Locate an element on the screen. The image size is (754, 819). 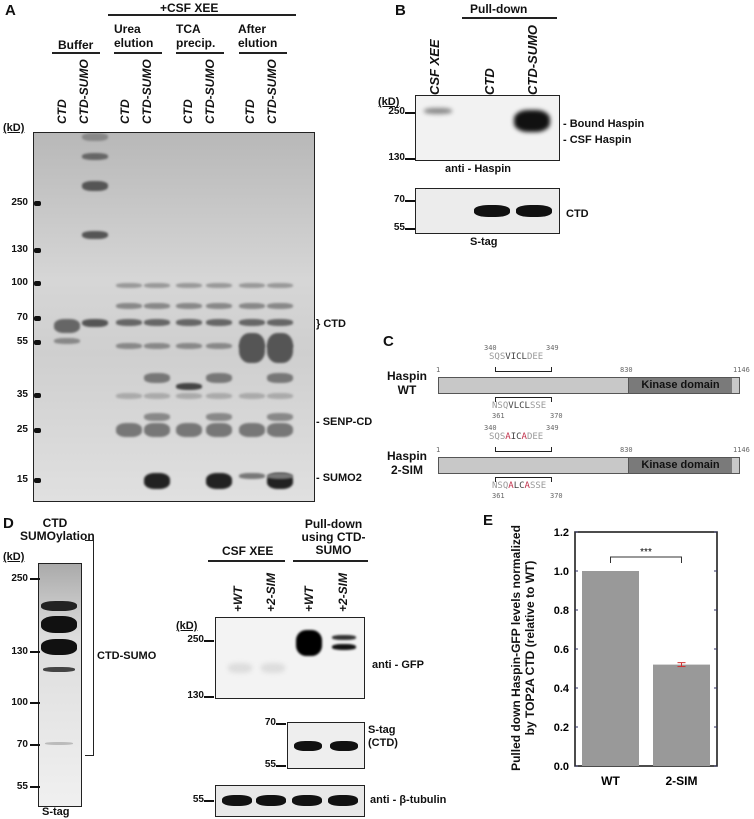
y-tick-label: 0.2 is located at coordinates (561, 728).